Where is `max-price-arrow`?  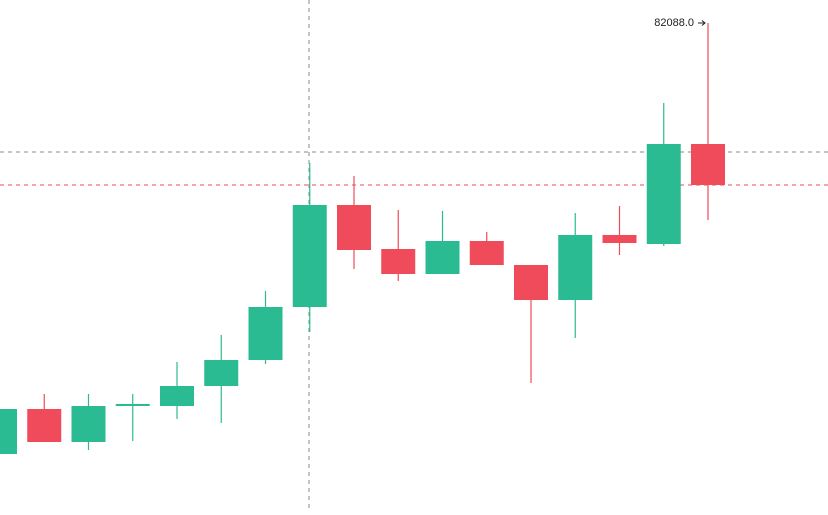
max-price-arrow is located at coordinates (702, 23).